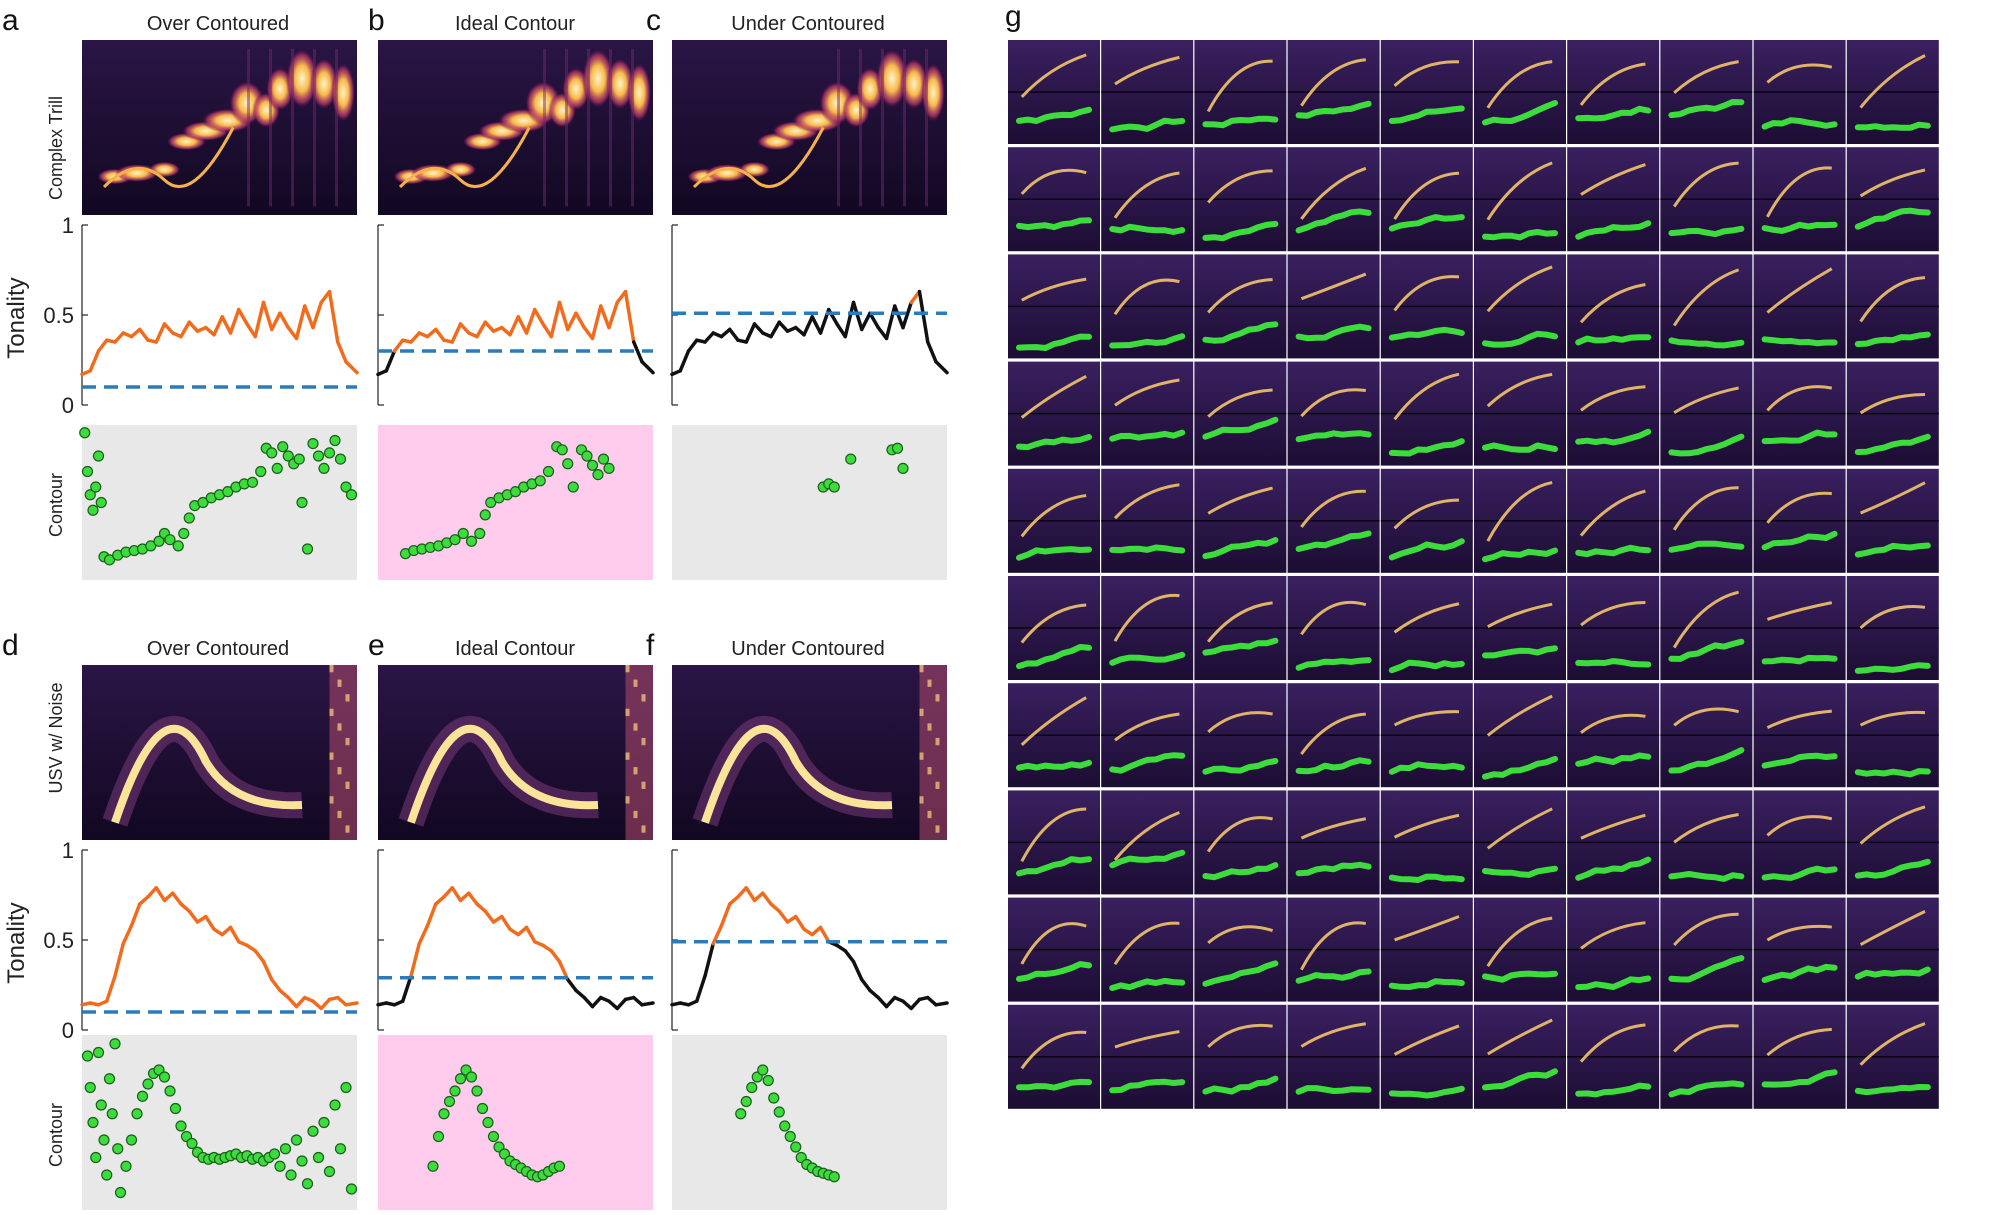  What do you see at coordinates (168, 157) in the screenshot?
I see `spectrogram-trace` at bounding box center [168, 157].